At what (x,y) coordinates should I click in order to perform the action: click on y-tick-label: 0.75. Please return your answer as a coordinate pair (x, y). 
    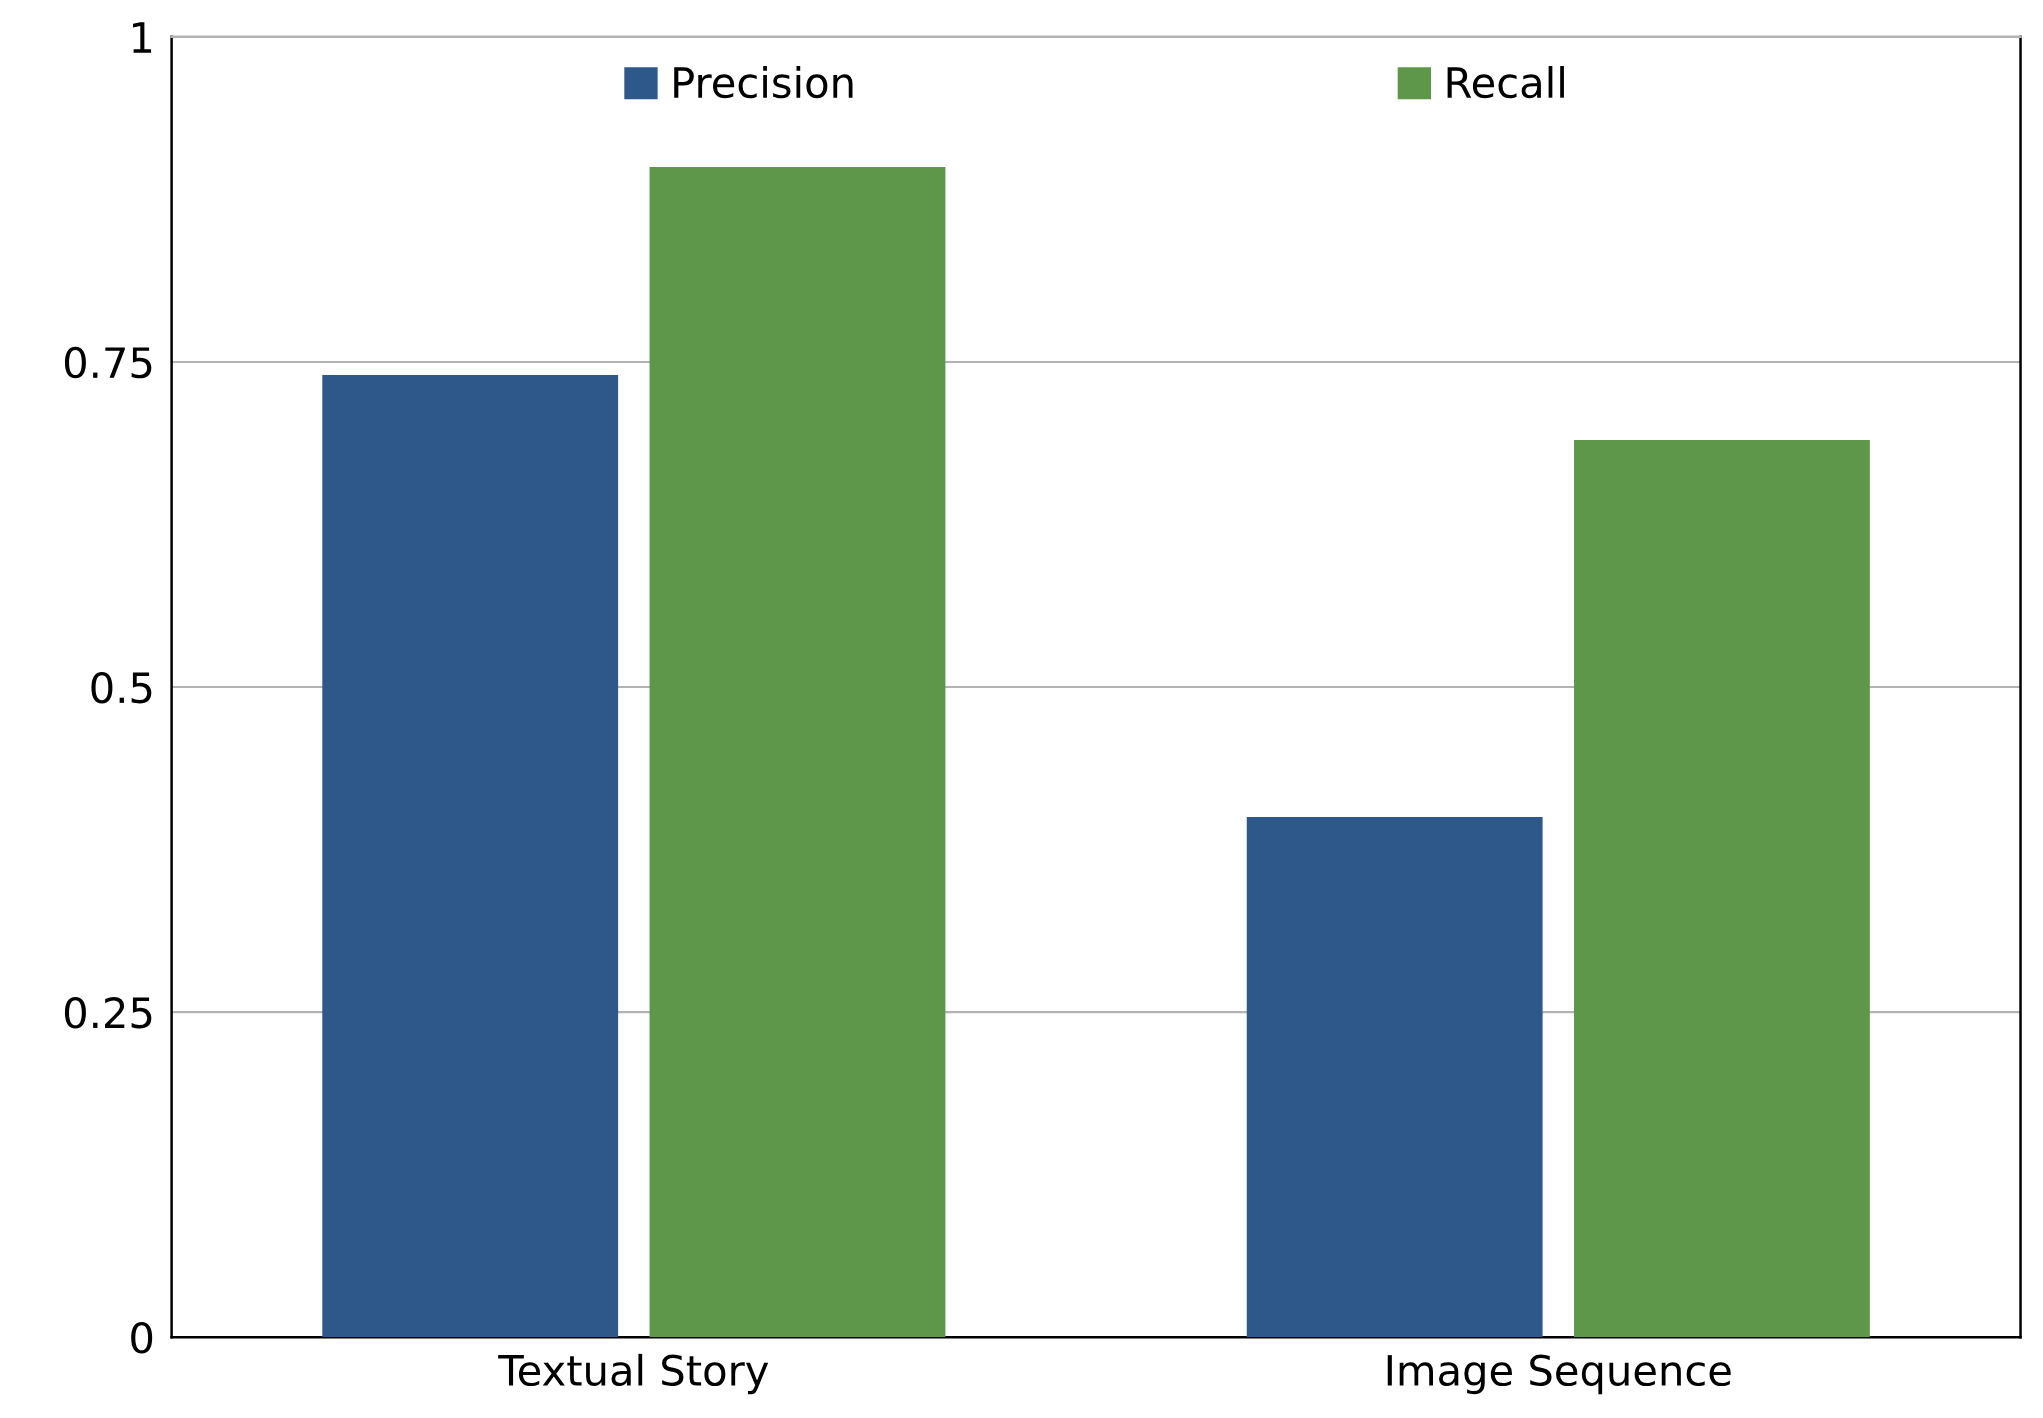
    Looking at the image, I should click on (108, 362).